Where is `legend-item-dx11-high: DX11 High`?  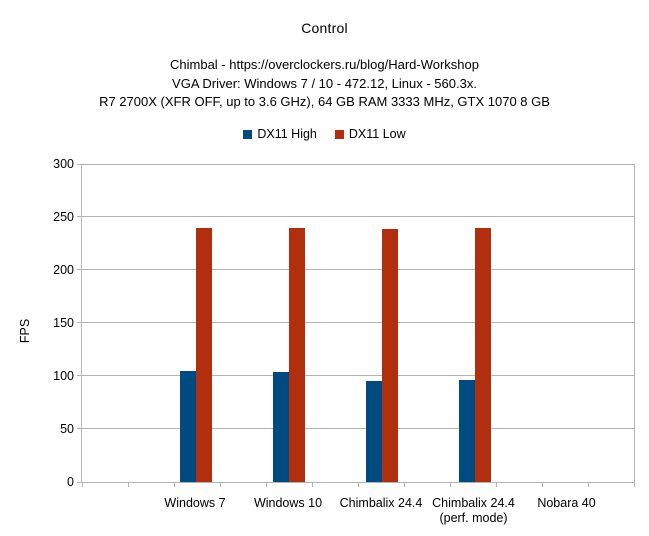
legend-item-dx11-high: DX11 High is located at coordinates (280, 134).